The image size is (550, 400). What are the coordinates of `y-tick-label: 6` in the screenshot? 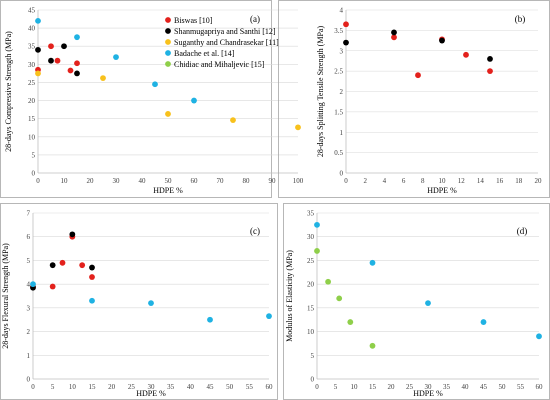 It's located at (29, 237).